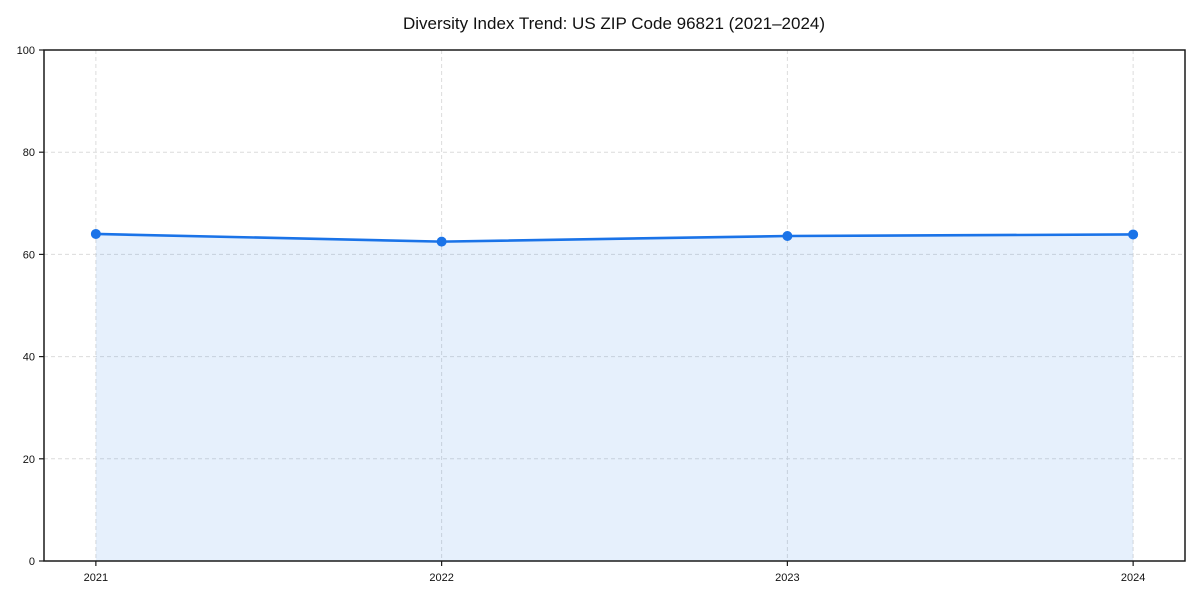 The width and height of the screenshot is (1200, 600). Describe the element at coordinates (29, 153) in the screenshot. I see `y-tick-label-80: 80` at that location.